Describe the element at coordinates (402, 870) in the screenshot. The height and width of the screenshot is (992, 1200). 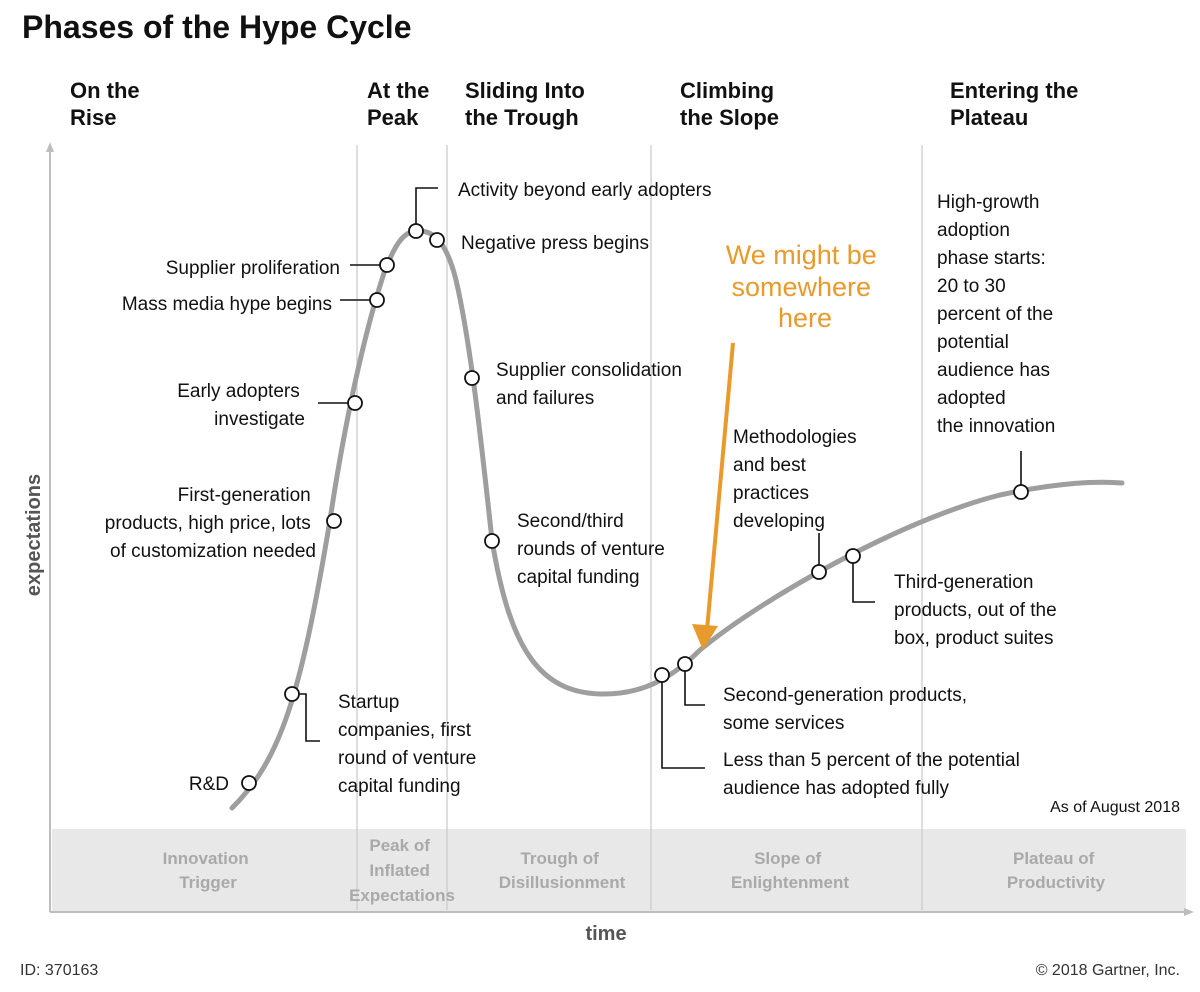
I see `band-label-peak-of-inflated-expectations: Peak of Inflated Expectations` at that location.